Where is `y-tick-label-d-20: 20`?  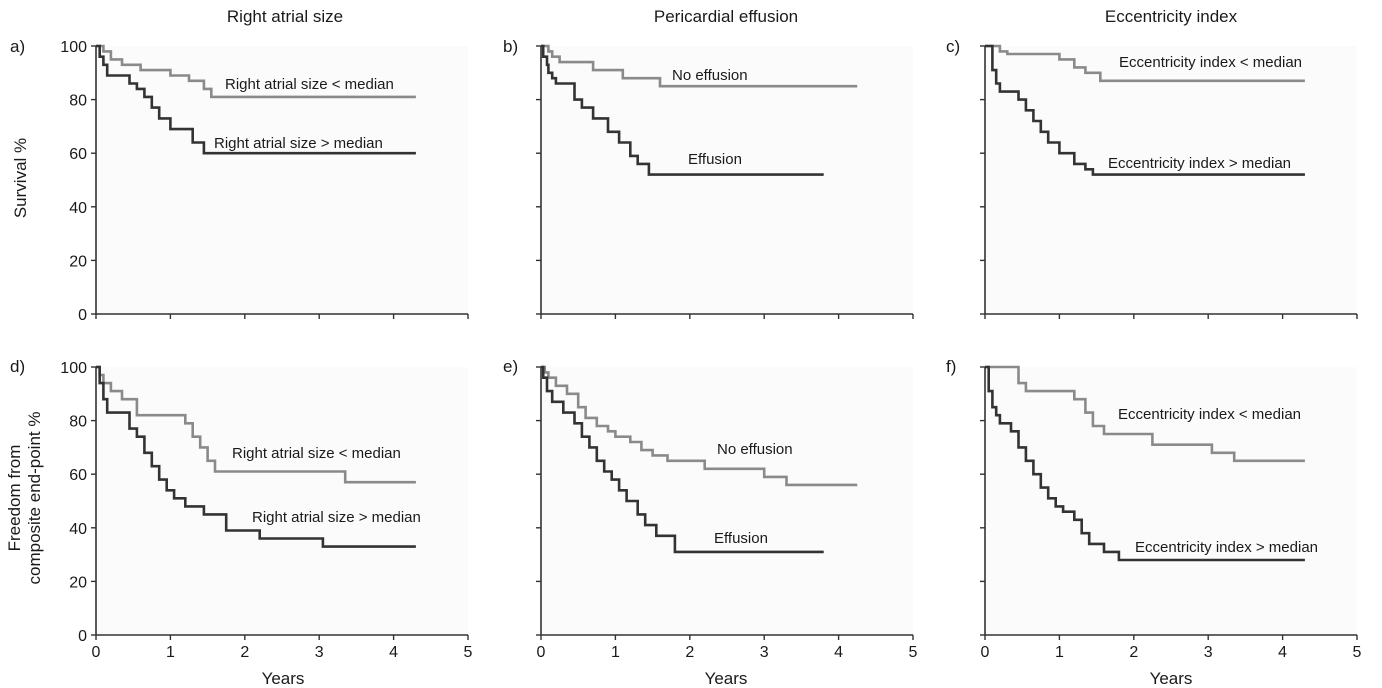 y-tick-label-d-20: 20 is located at coordinates (78, 582).